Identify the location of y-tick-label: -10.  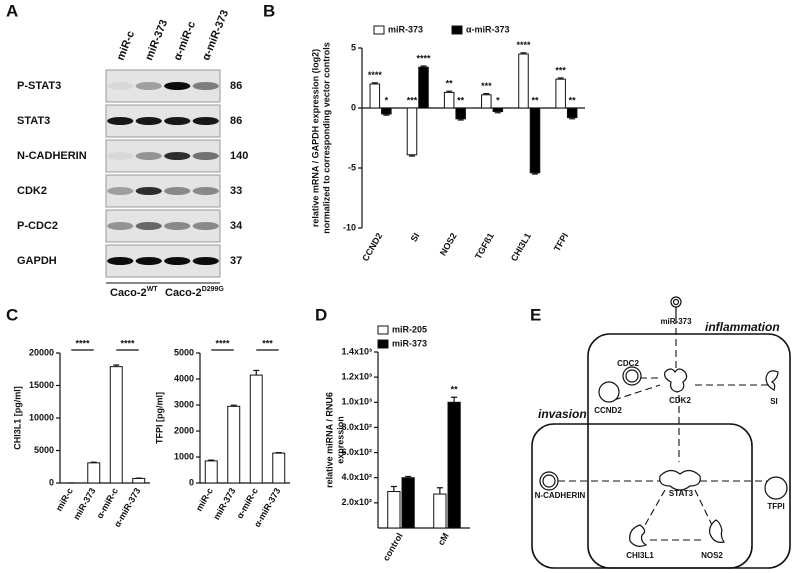
(349, 227).